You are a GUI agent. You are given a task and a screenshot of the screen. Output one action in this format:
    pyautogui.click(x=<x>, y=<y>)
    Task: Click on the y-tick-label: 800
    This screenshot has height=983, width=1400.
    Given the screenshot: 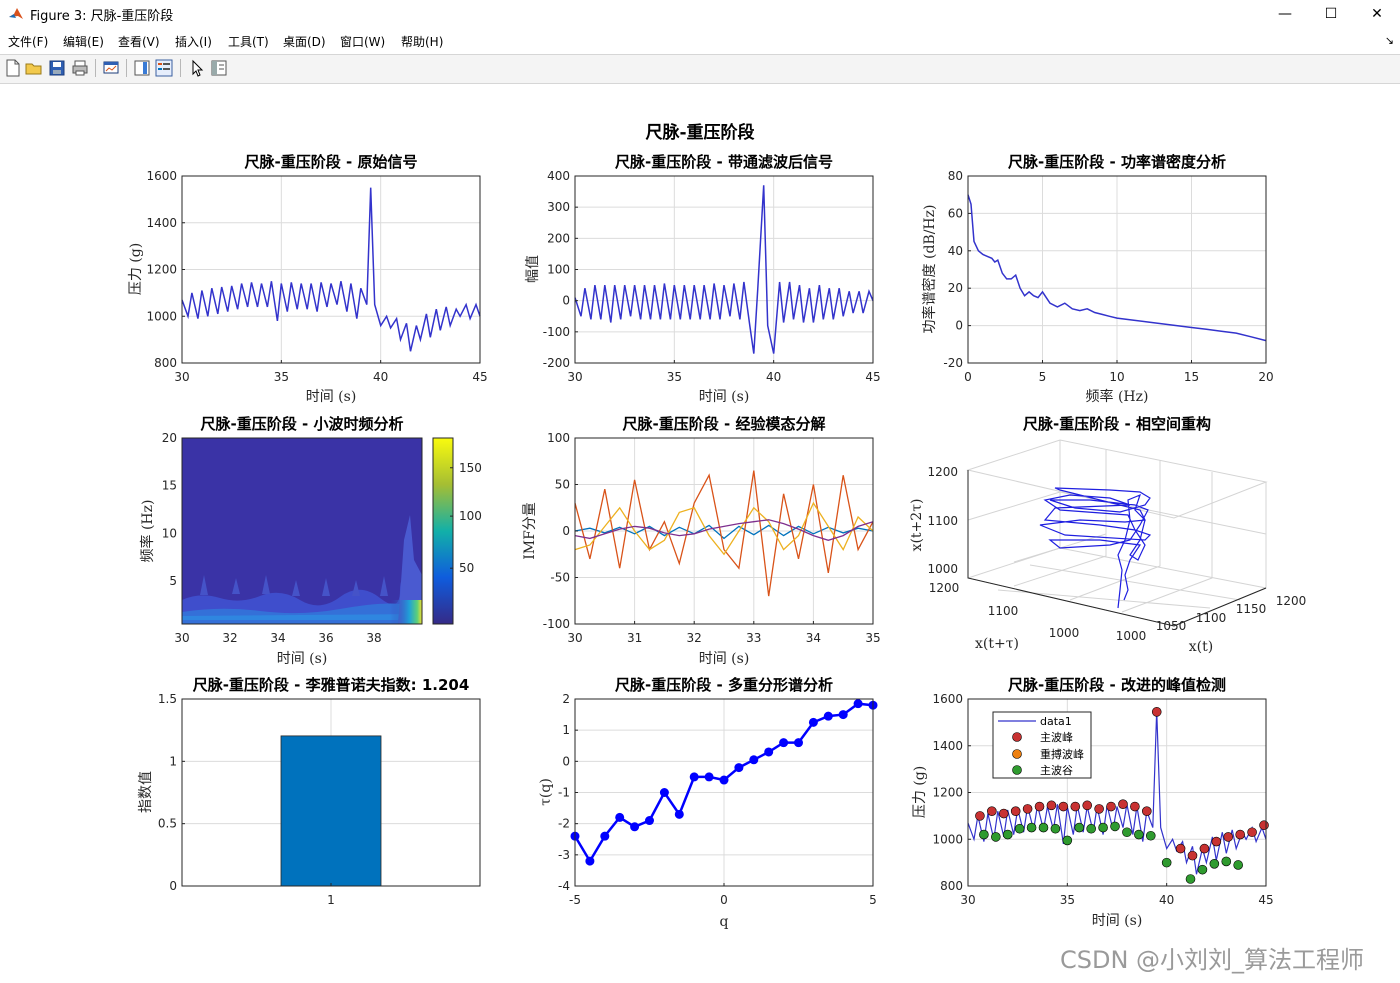 What is the action you would take?
    pyautogui.click(x=165, y=363)
    